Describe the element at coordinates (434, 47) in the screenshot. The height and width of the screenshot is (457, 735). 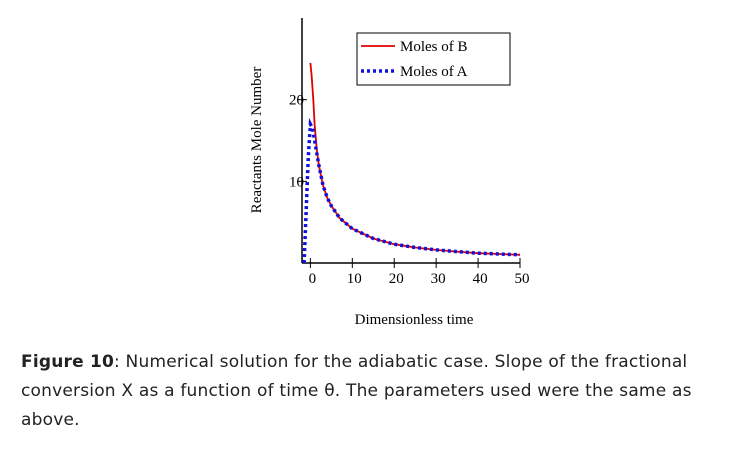
I see `legend-label: Moles of B` at that location.